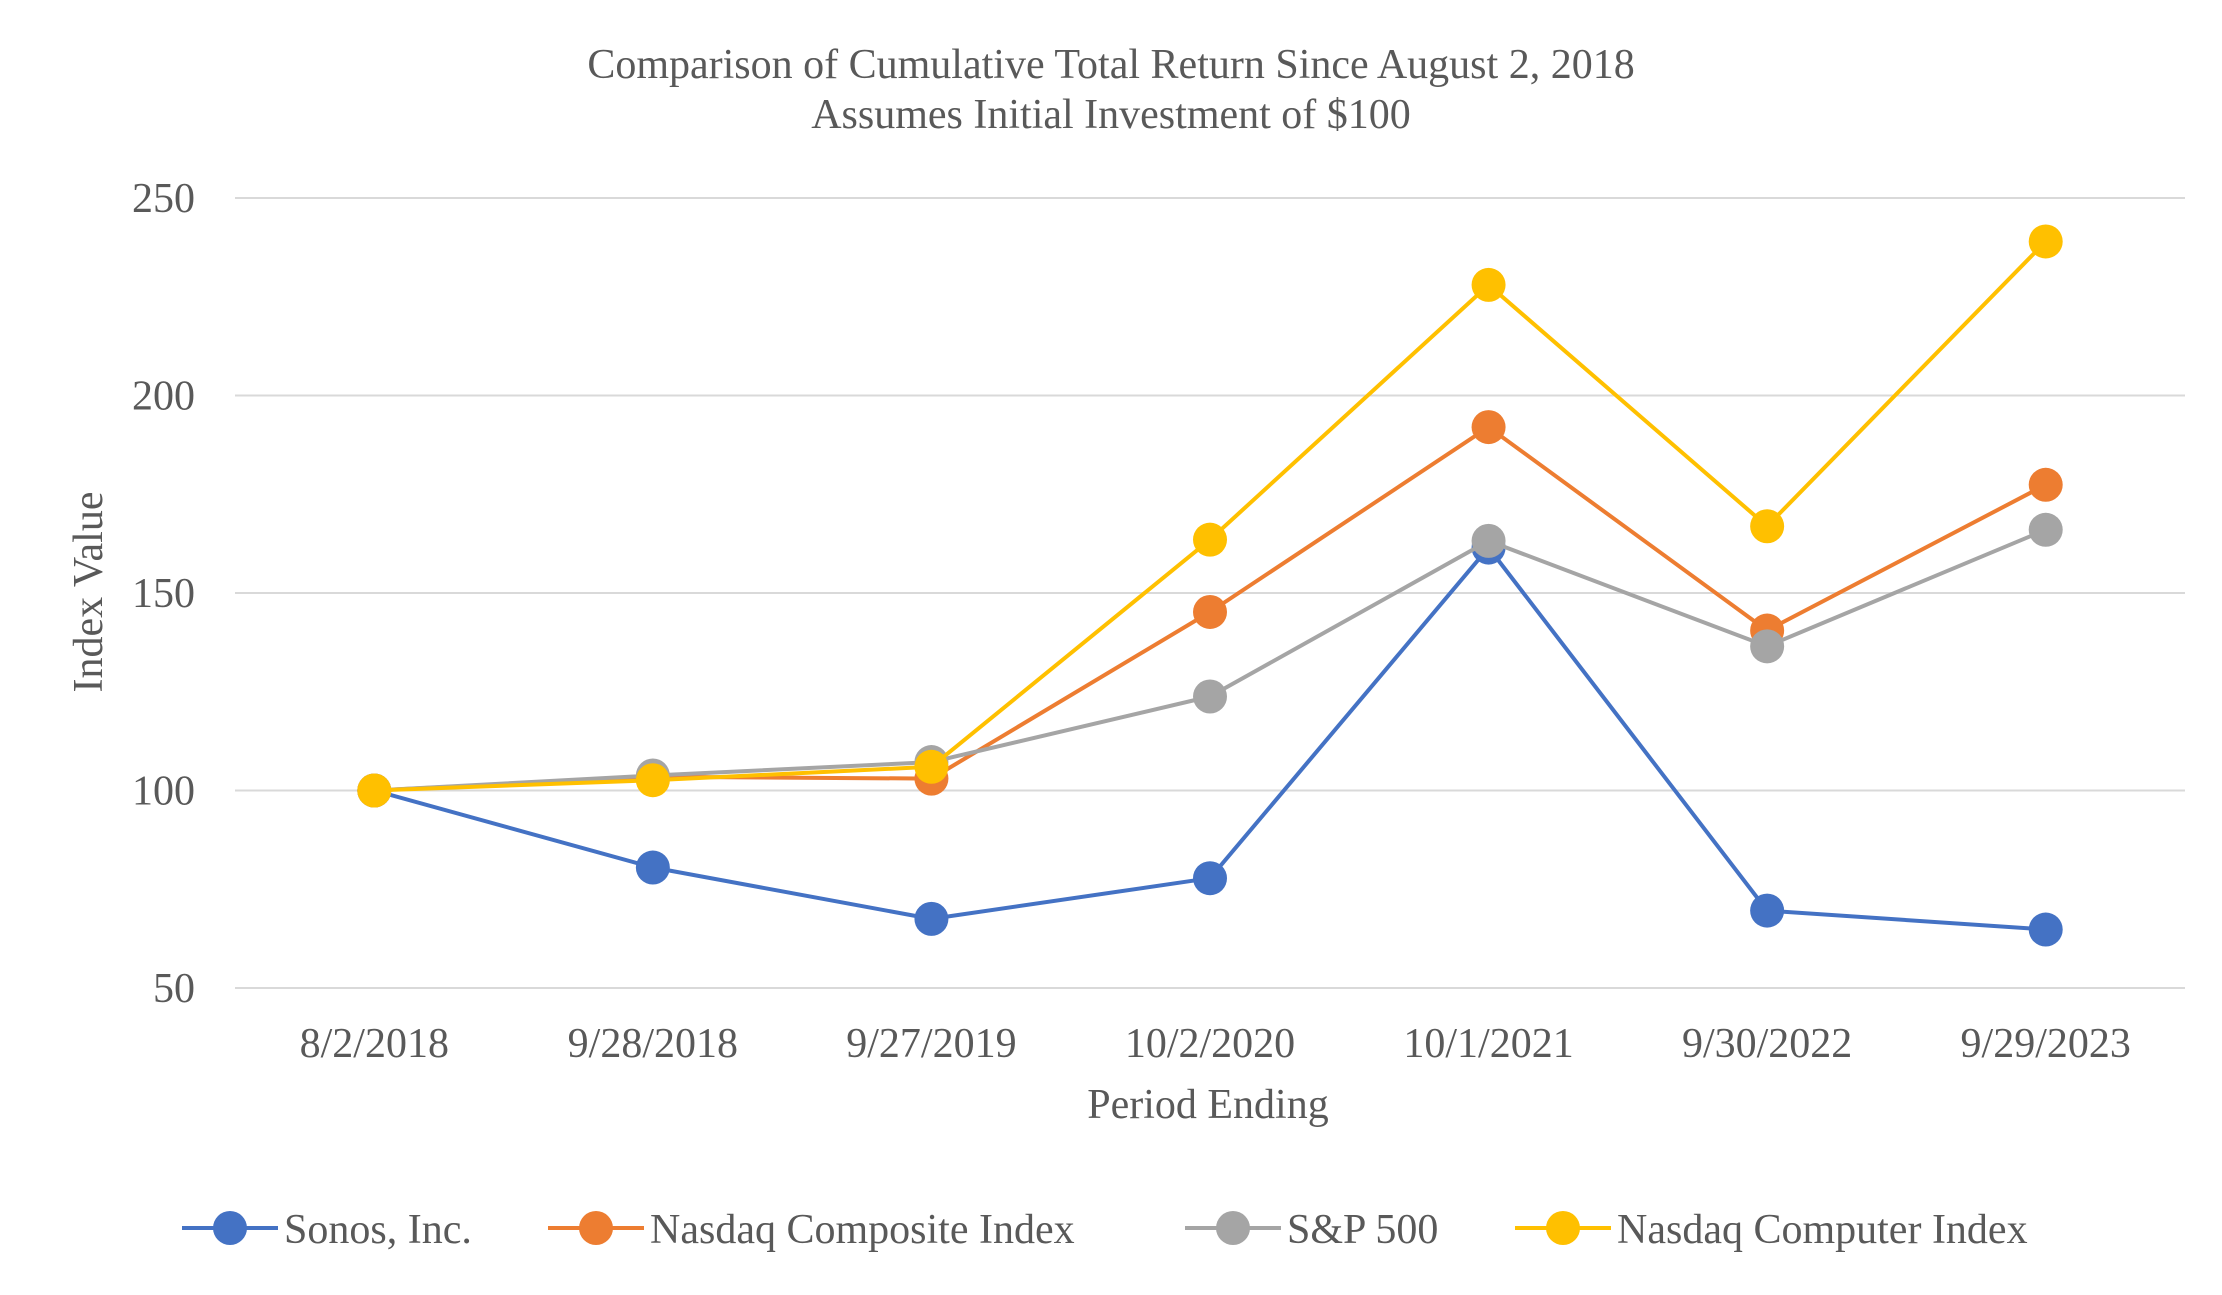 The width and height of the screenshot is (2222, 1295). I want to click on legend-item: Nasdaq Composite Index, so click(811, 1230).